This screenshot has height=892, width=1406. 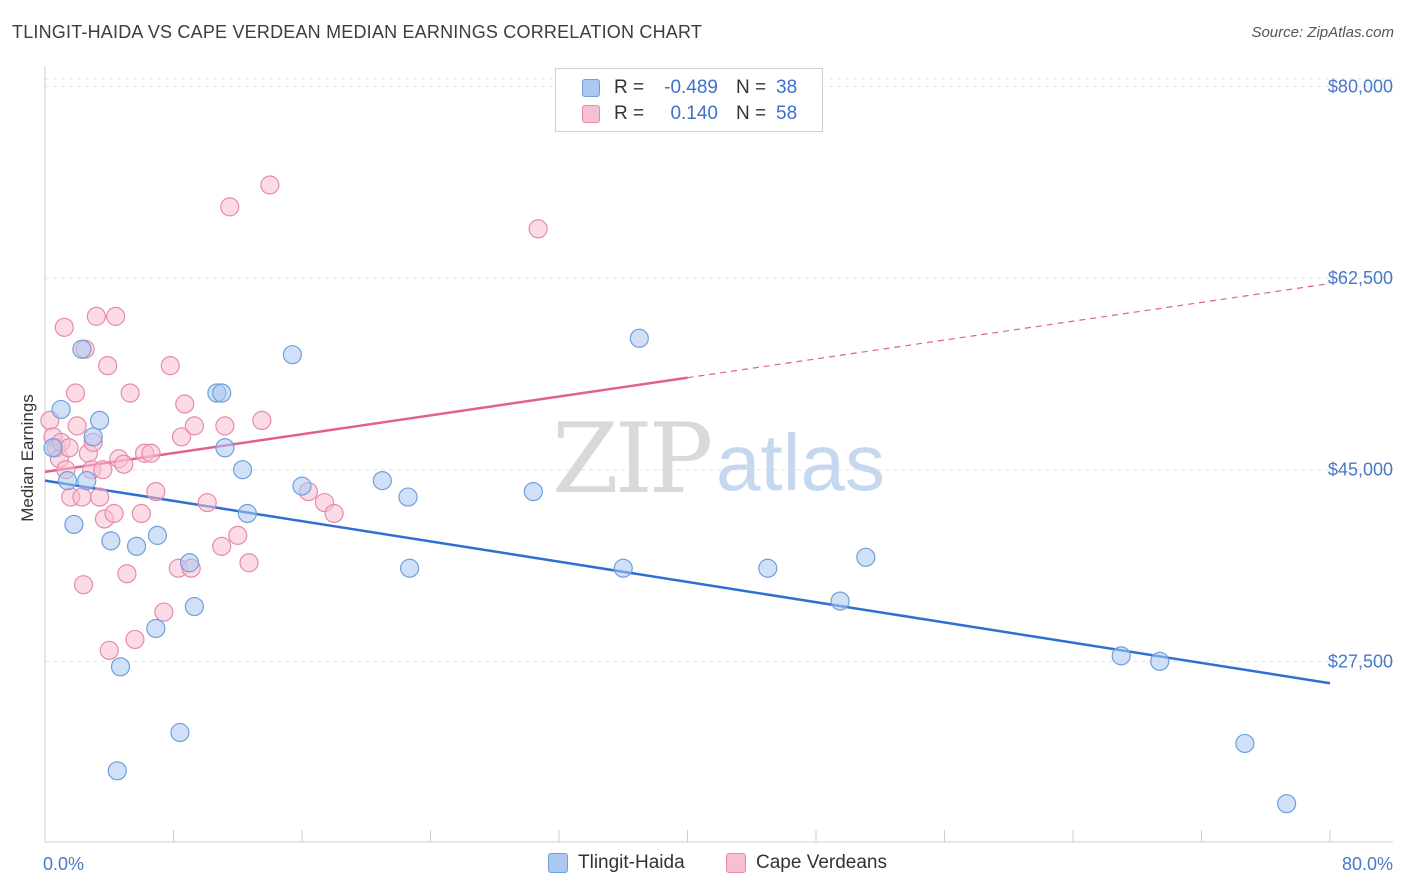 I want to click on n-value: 58, so click(x=787, y=113).